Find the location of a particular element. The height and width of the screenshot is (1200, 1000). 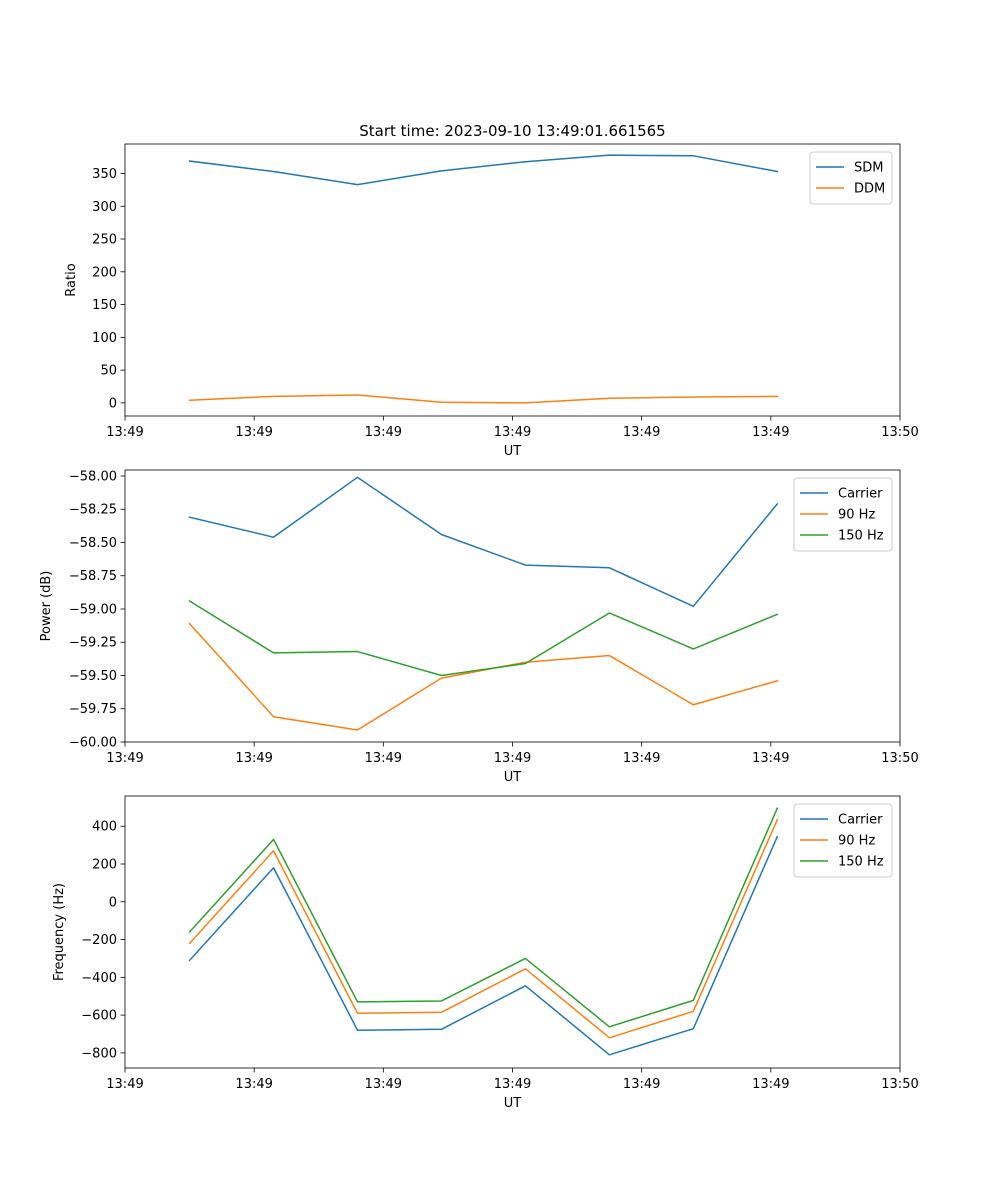

frequency-legend: Carrier 90 Hz 150 Hz is located at coordinates (843, 840).